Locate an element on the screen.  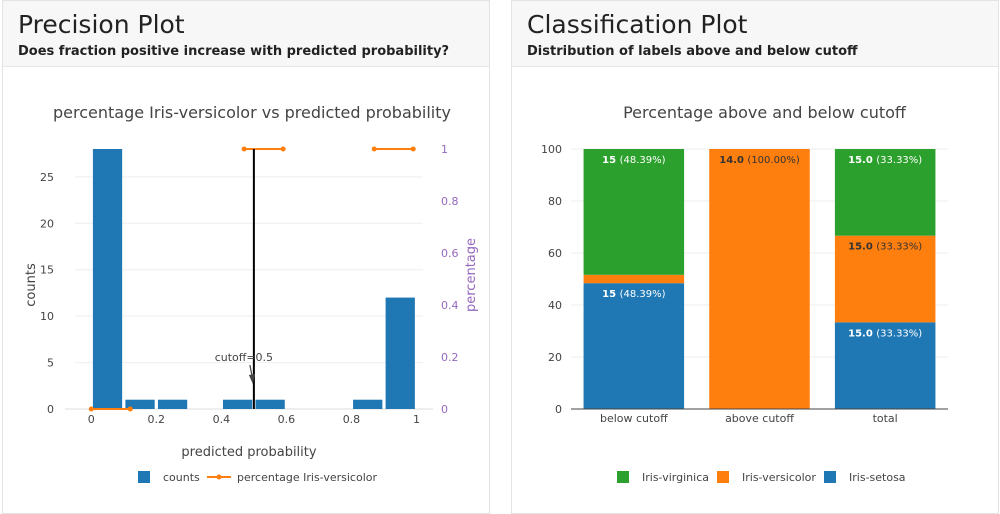
y-tick-label: 60 is located at coordinates (555, 253).